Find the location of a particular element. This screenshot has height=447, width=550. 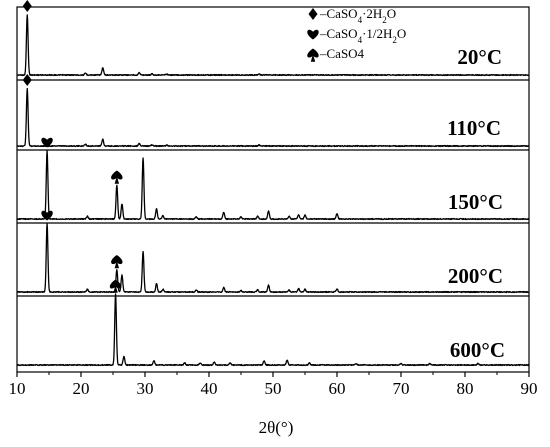

temperature-label: 150°C is located at coordinates (475, 202).